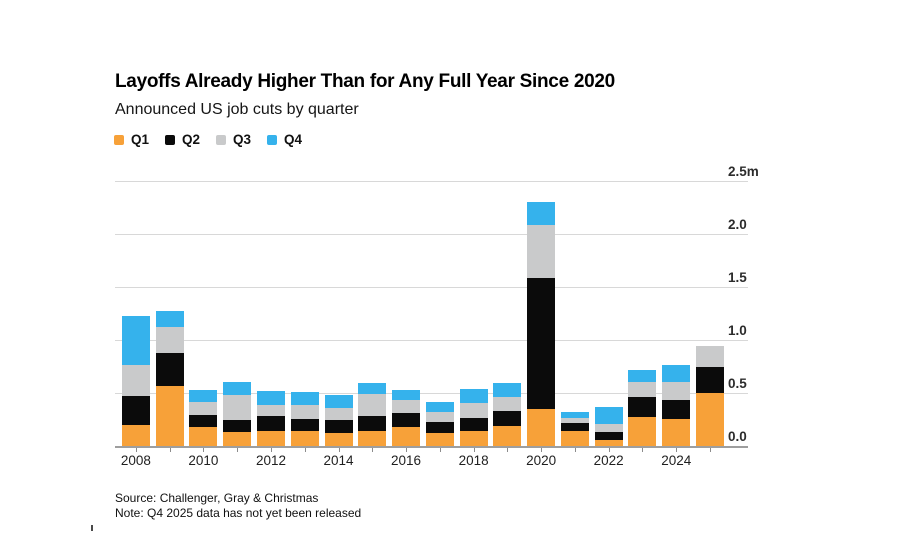 Image resolution: width=900 pixels, height=534 pixels. What do you see at coordinates (136, 450) in the screenshot?
I see `x-tick-2008` at bounding box center [136, 450].